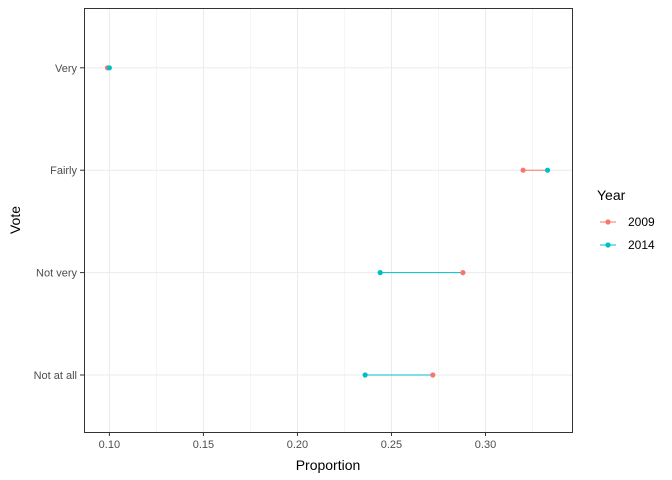 This screenshot has width=672, height=480. What do you see at coordinates (328, 465) in the screenshot?
I see `x-axis-title: Proportion` at bounding box center [328, 465].